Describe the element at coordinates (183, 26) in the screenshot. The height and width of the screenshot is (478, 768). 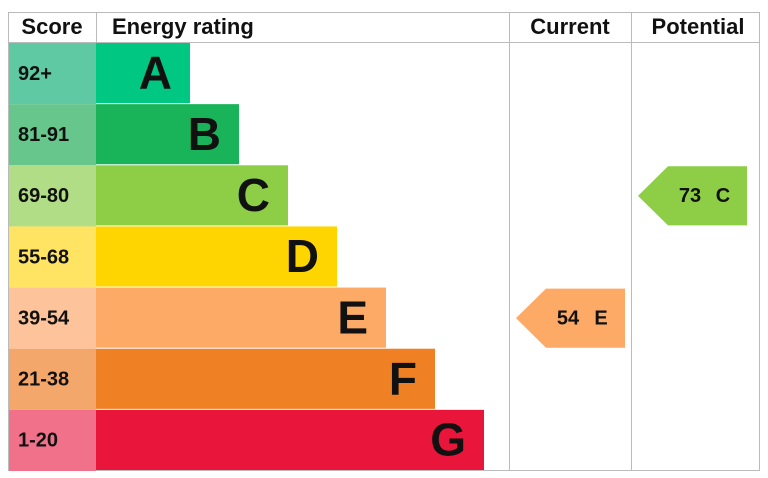
I see `header-rating: Energy rating` at that location.